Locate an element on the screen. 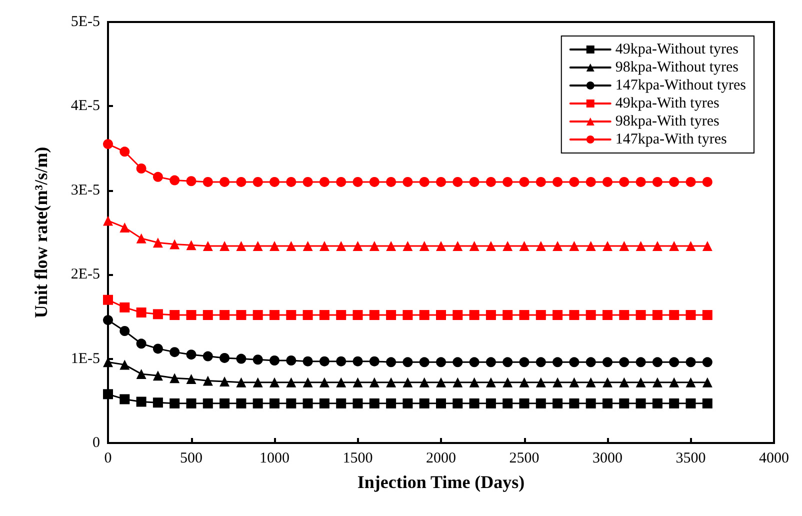 The image size is (802, 516). legend-label: 49kpa-Without tyres is located at coordinates (677, 50).